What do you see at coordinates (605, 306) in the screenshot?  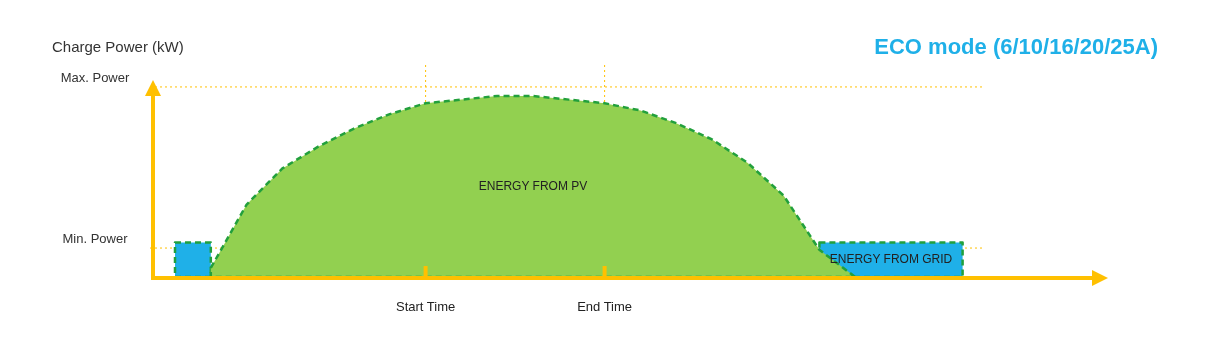 I see `x-tick-label: End Time` at bounding box center [605, 306].